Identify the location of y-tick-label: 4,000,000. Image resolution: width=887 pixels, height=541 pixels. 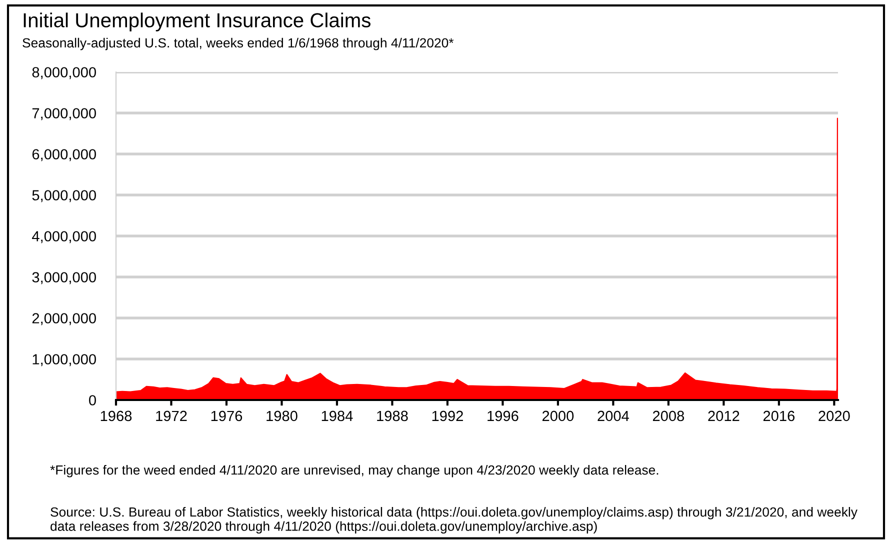
(64, 237).